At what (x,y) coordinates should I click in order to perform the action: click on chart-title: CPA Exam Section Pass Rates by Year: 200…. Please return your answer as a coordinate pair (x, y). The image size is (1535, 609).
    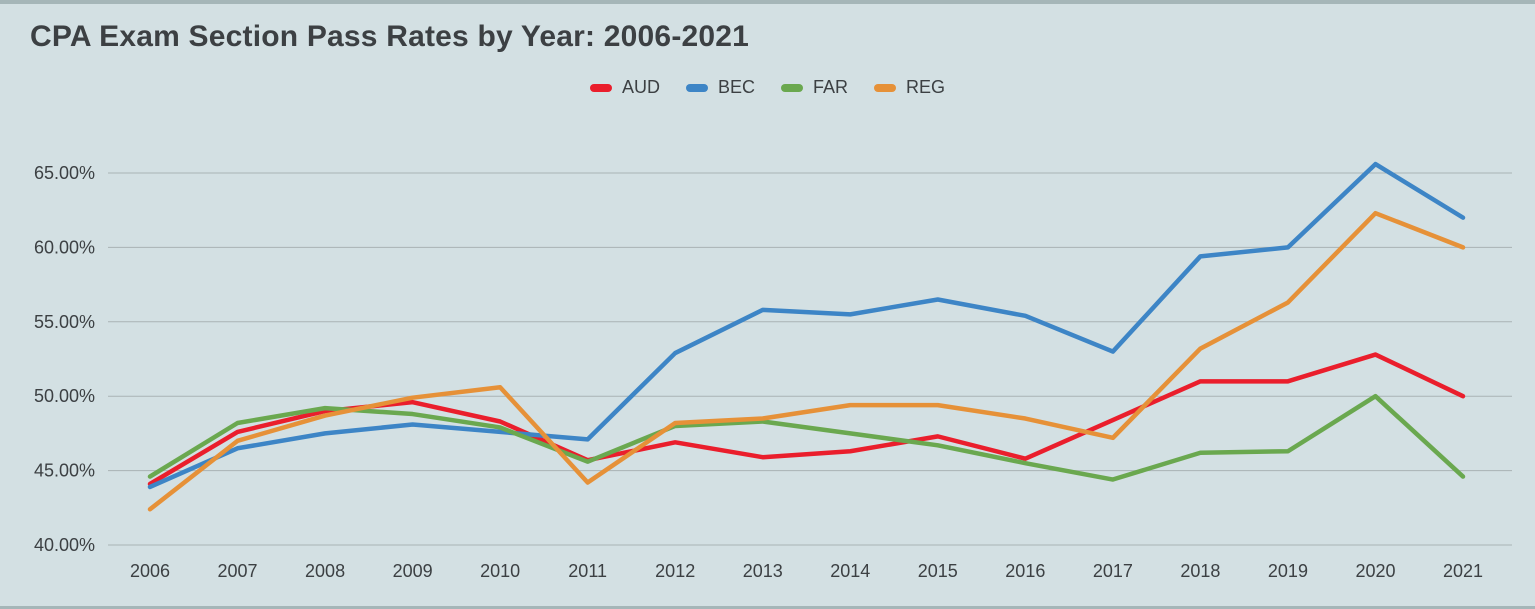
    Looking at the image, I should click on (390, 36).